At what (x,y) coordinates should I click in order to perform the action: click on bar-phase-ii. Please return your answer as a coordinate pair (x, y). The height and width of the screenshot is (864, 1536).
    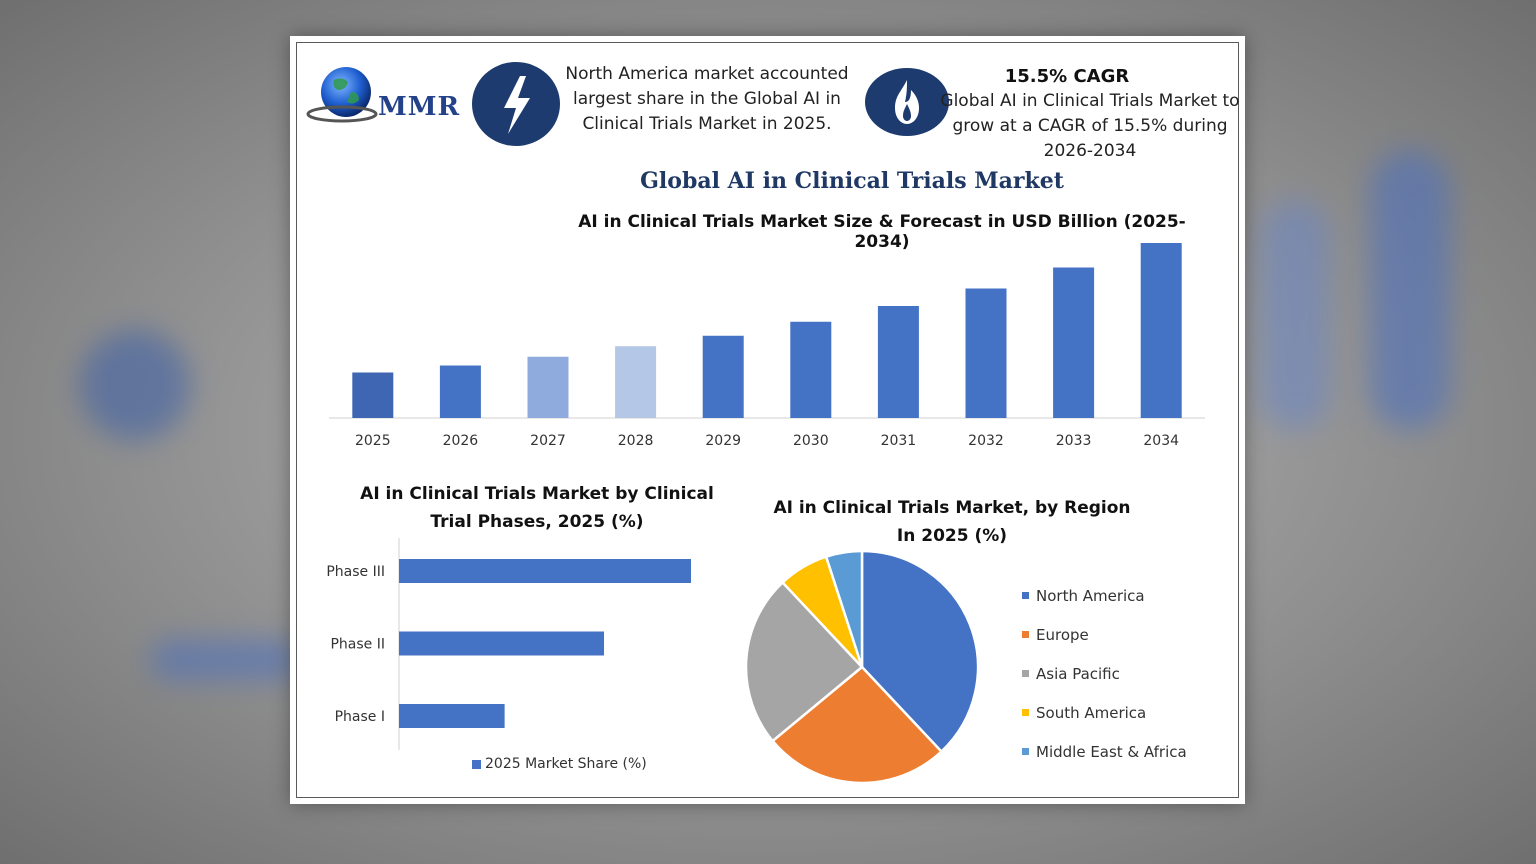
    Looking at the image, I should click on (502, 643).